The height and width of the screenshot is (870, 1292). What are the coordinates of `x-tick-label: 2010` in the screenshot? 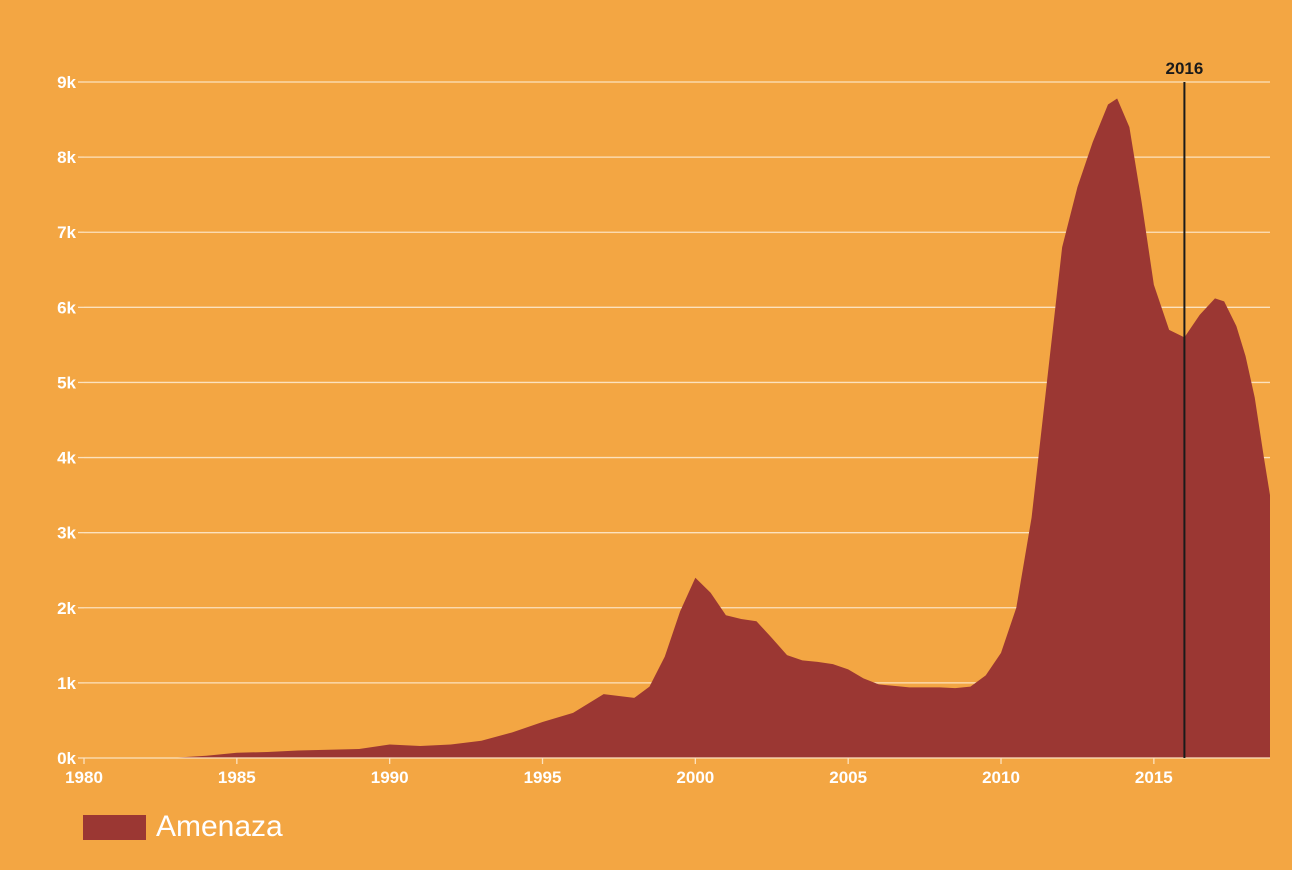 It's located at (1001, 777).